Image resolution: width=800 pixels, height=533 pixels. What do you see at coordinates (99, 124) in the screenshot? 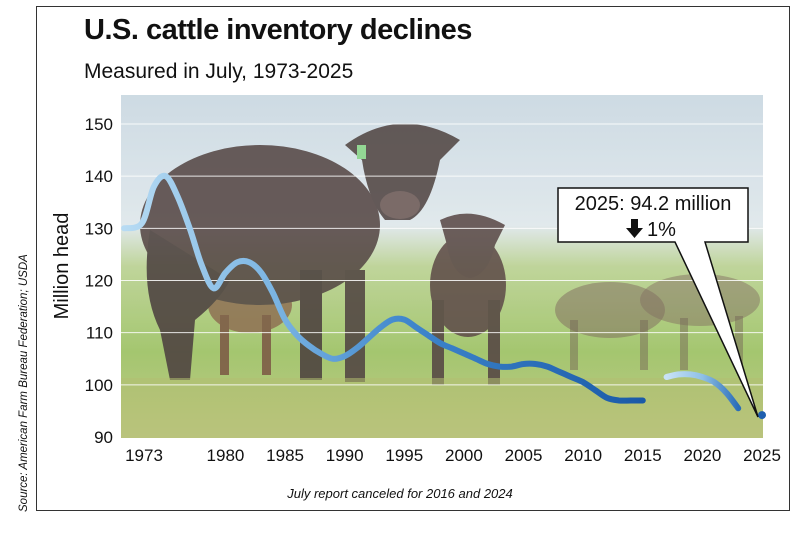
I see `y-tick-label: 150` at bounding box center [99, 124].